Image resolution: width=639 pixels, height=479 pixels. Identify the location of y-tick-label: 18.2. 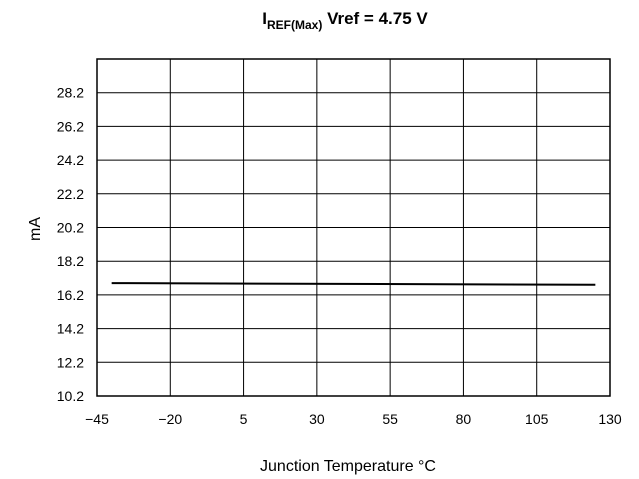
(70, 261).